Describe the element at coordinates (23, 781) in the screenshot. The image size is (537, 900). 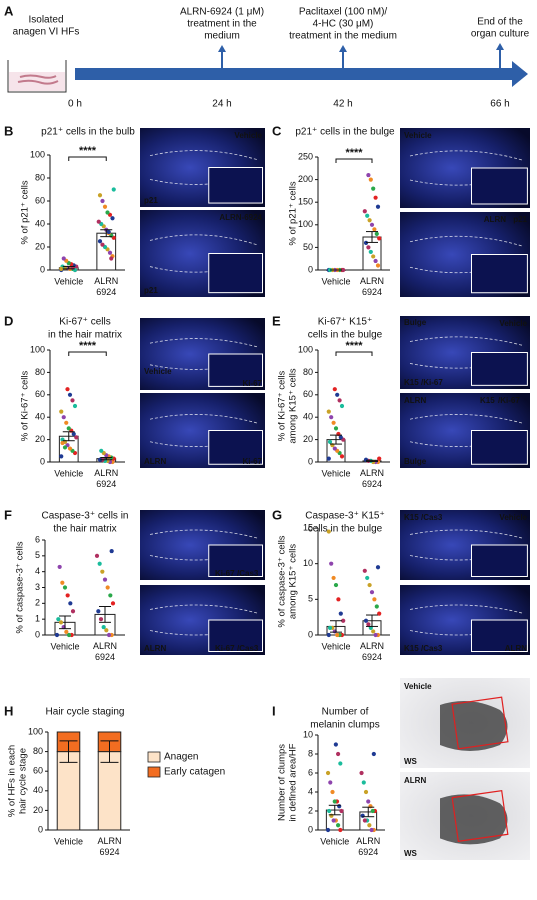
I see `y-axis-label: hair cycle stage` at that location.